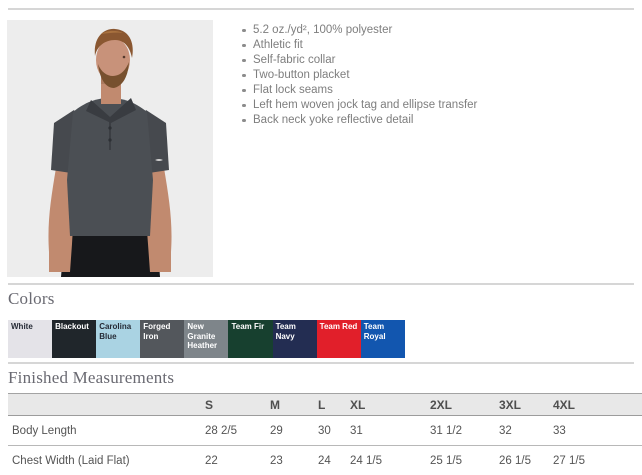 Image resolution: width=642 pixels, height=475 pixels. I want to click on size-column-header: 4XL, so click(564, 404).